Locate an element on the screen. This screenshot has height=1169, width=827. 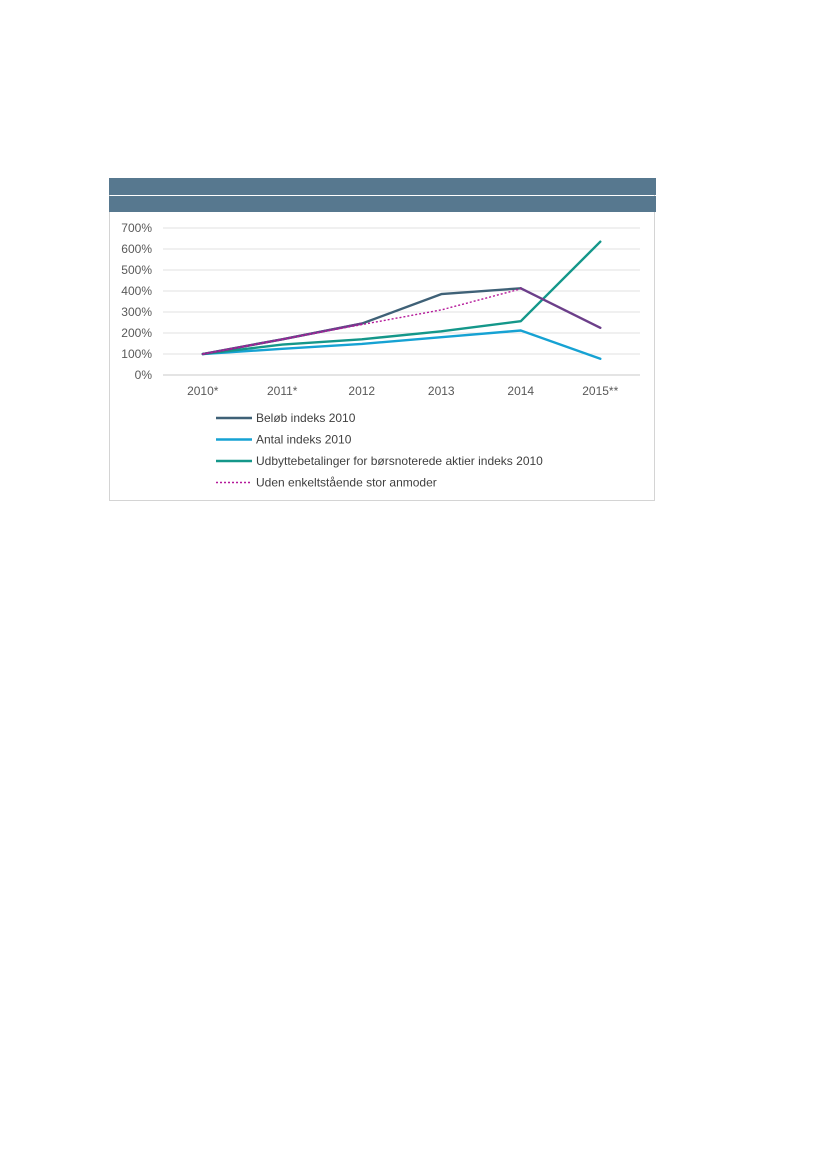
series-line-overlay is located at coordinates (401, 321).